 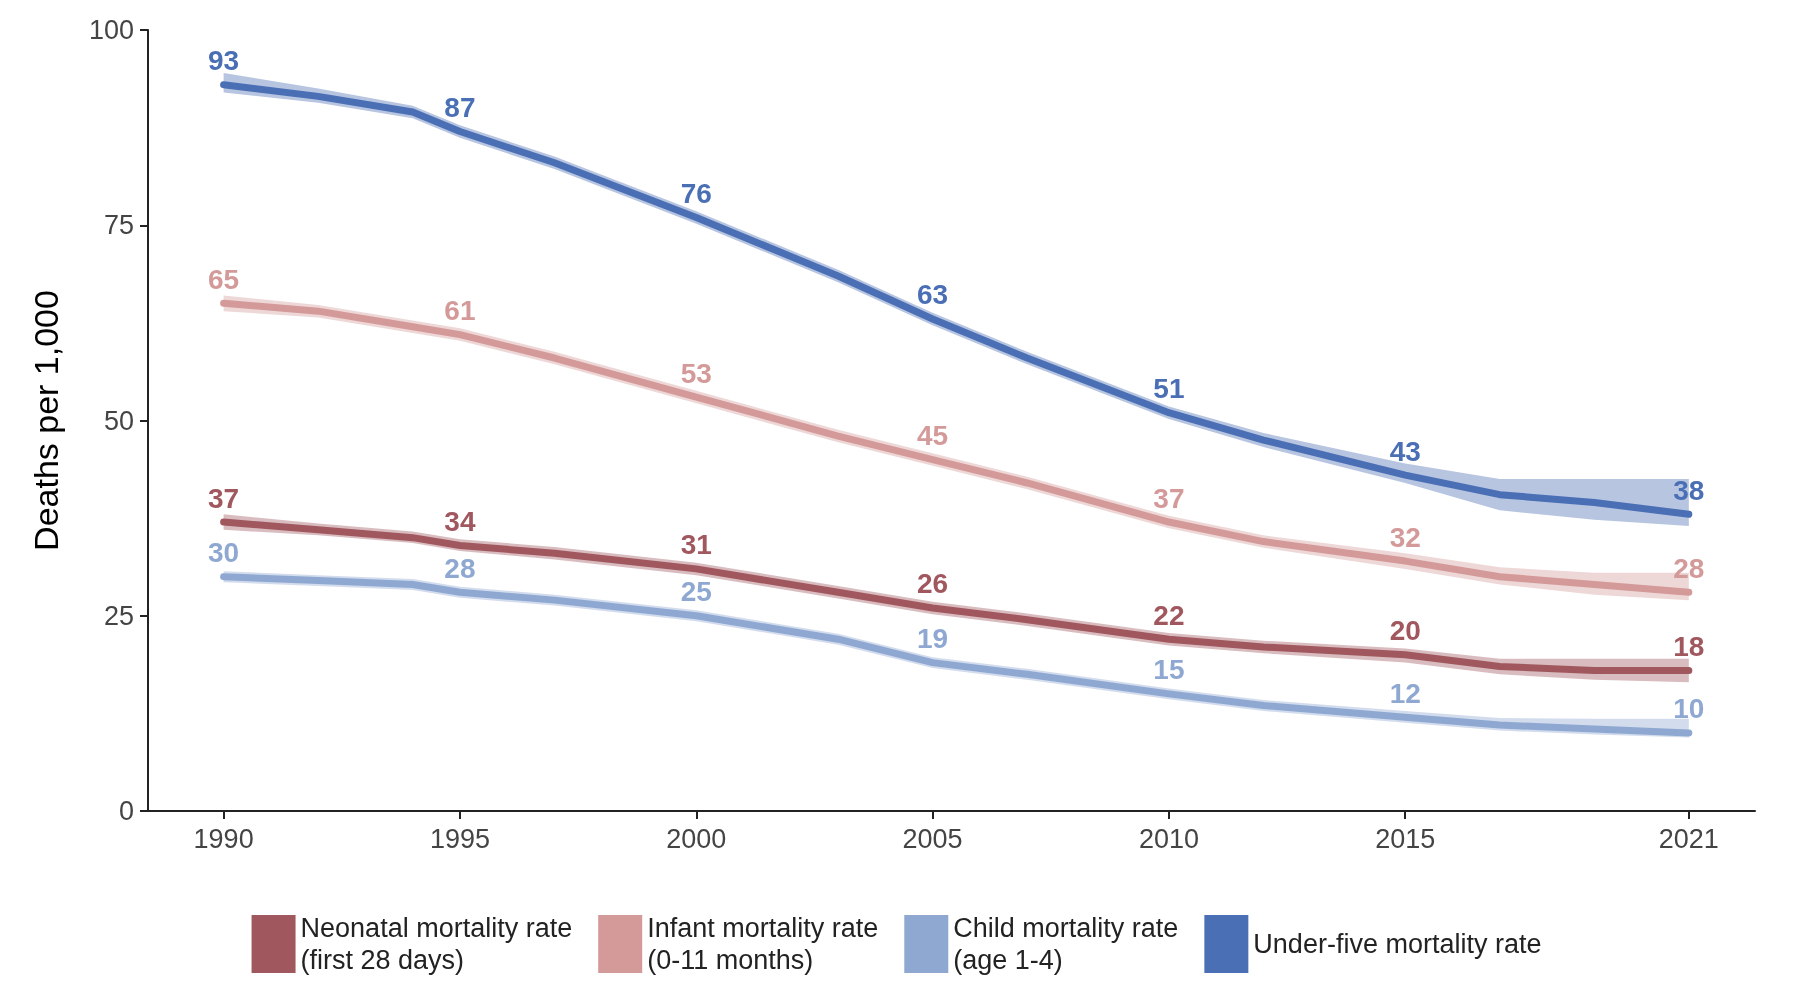 I want to click on data-label: 63, so click(x=933, y=295).